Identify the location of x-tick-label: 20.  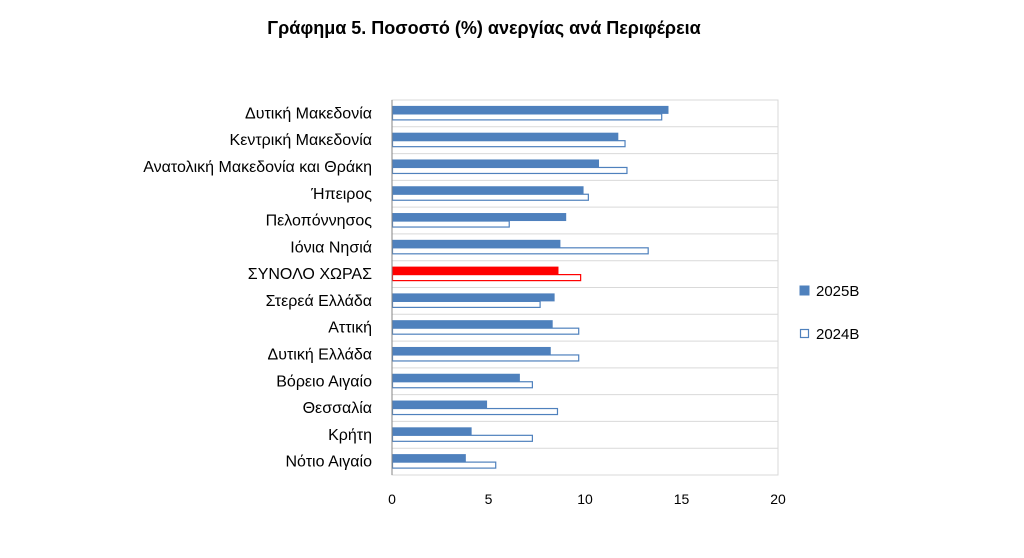
(778, 499).